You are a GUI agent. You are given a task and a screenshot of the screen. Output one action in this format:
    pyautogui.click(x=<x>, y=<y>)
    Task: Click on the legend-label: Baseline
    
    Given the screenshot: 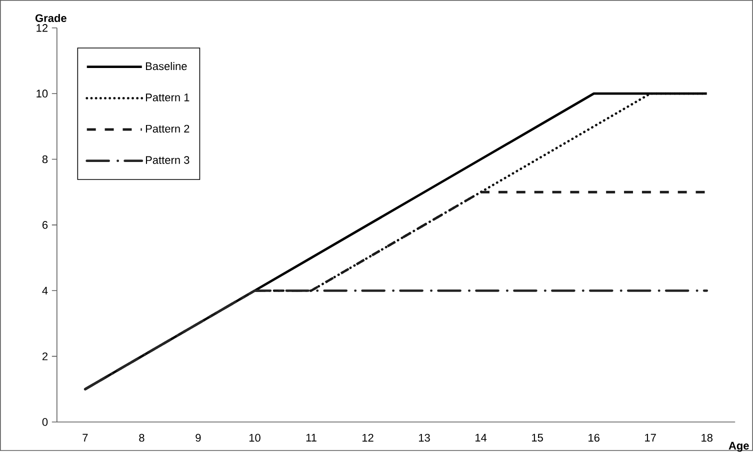 What is the action you would take?
    pyautogui.click(x=166, y=66)
    